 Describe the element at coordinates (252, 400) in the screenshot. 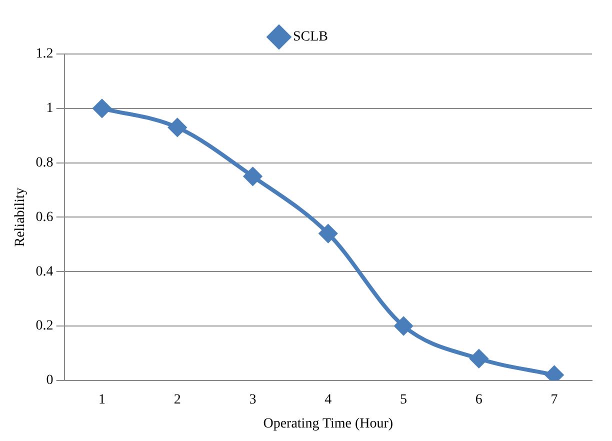

I see `x-tick-label: 3` at that location.